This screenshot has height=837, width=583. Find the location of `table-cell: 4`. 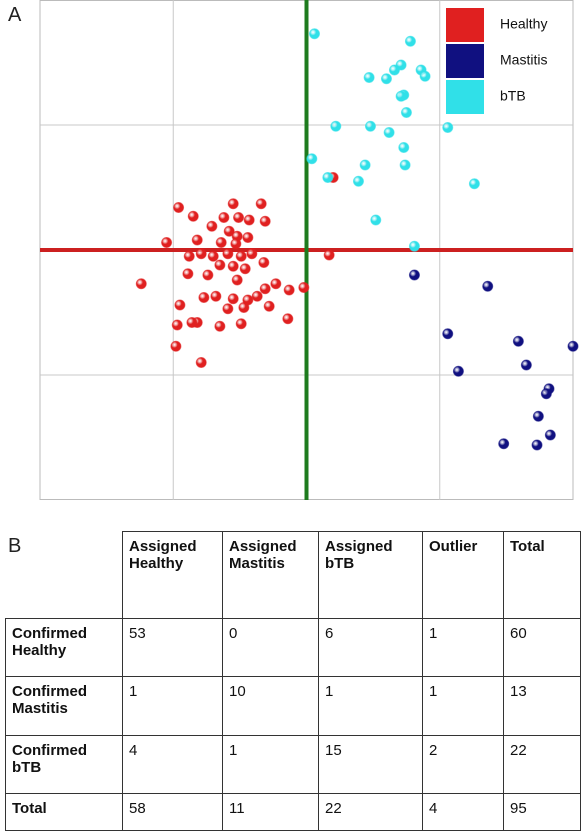

table-cell: 4 is located at coordinates (172, 764).